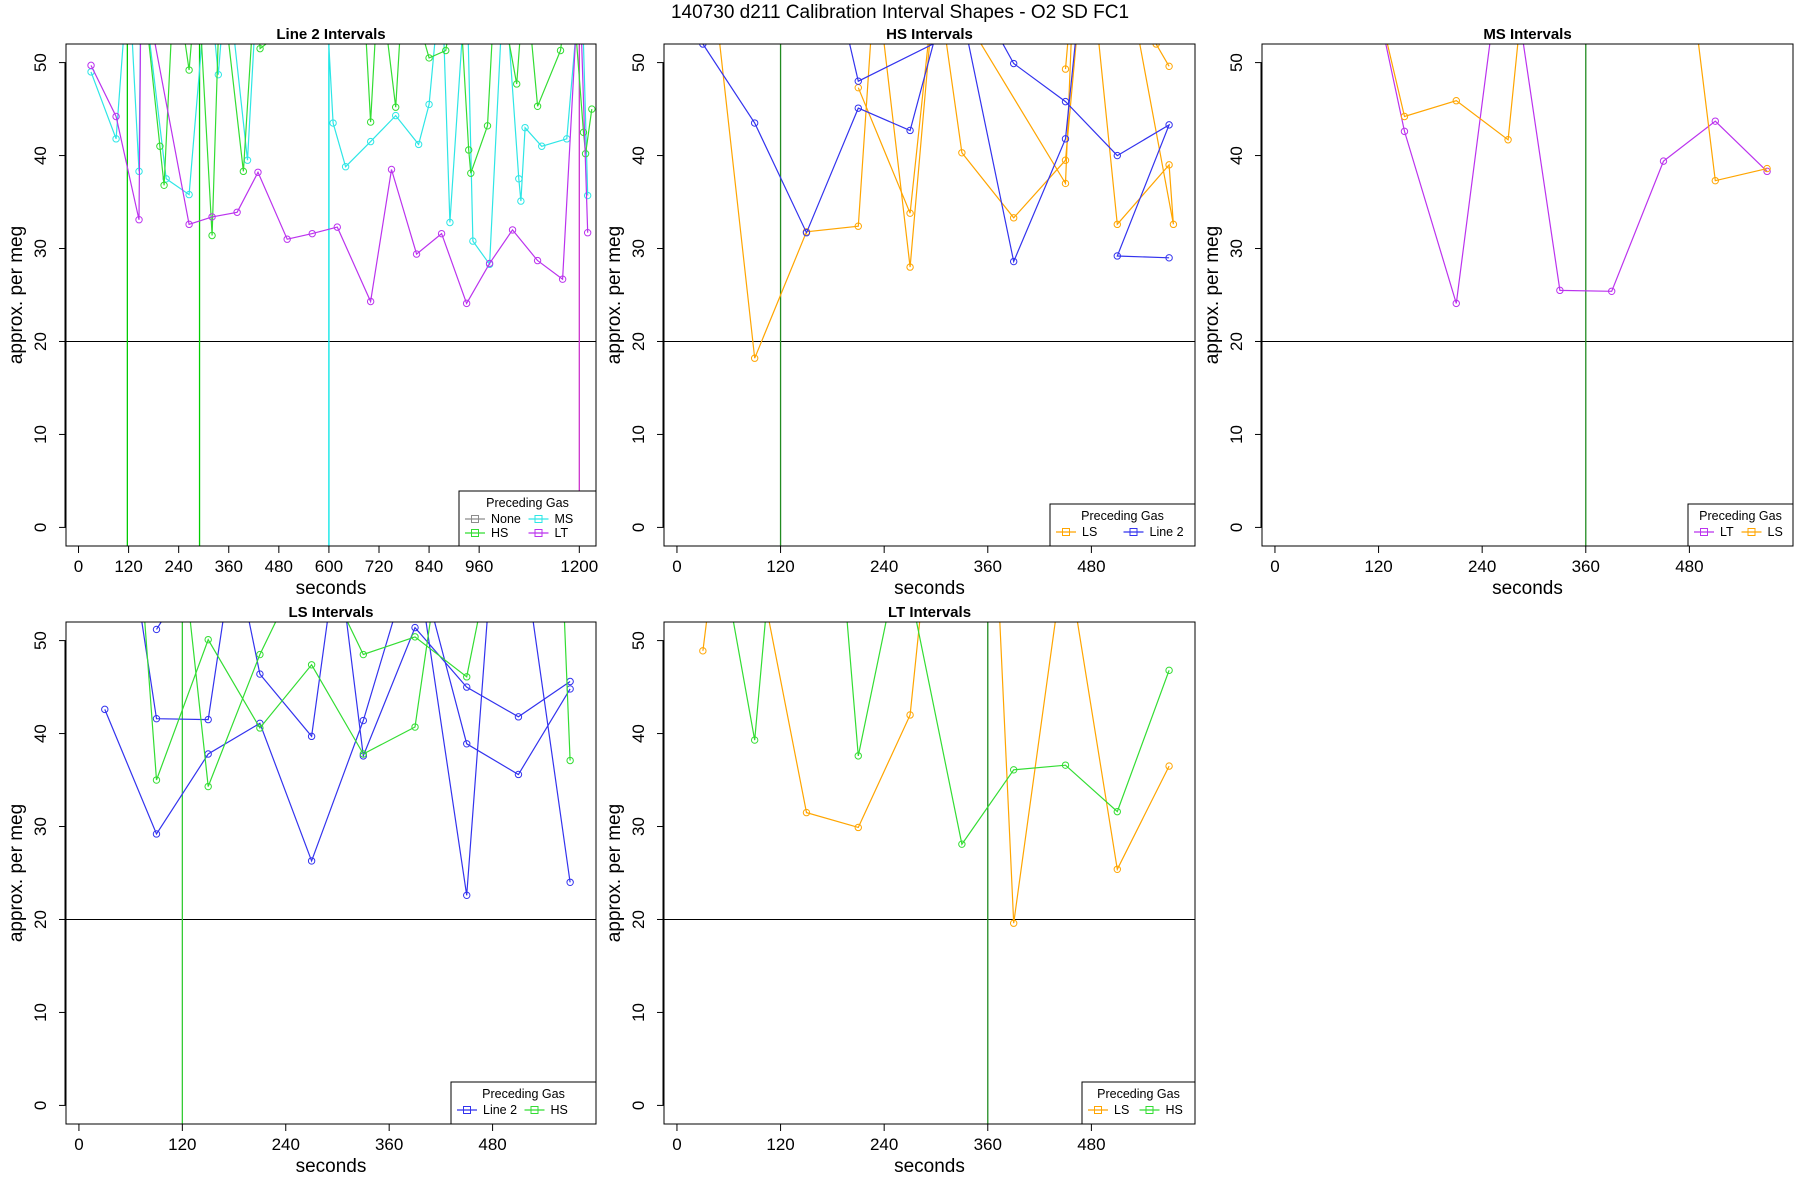 The height and width of the screenshot is (1200, 1800). I want to click on legend-box, so click(1138, 1103).